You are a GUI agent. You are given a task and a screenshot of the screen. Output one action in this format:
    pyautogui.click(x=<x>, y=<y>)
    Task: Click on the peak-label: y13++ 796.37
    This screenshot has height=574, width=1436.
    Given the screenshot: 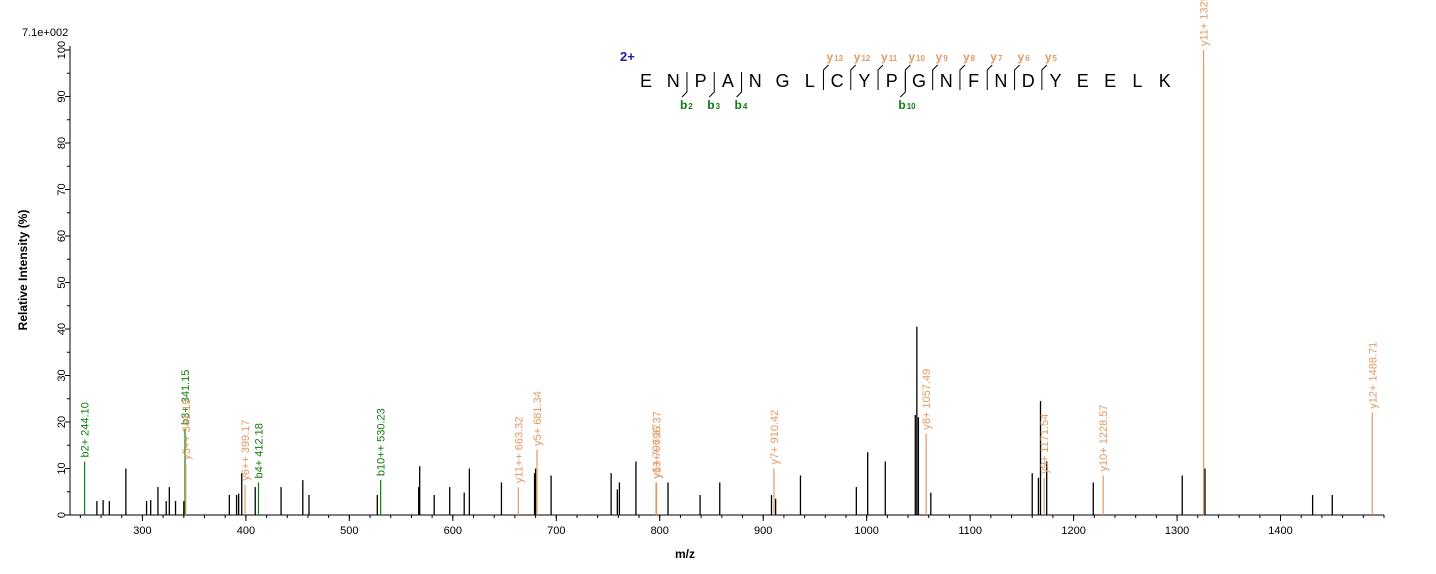 What is the action you would take?
    pyautogui.click(x=658, y=444)
    